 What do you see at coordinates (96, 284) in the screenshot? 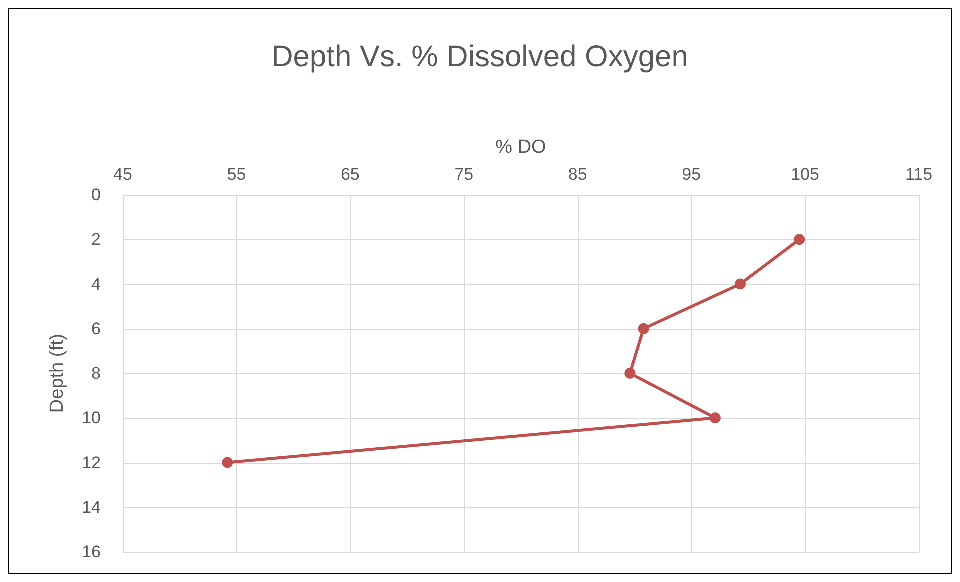
I see `y-tick-label: 4` at bounding box center [96, 284].